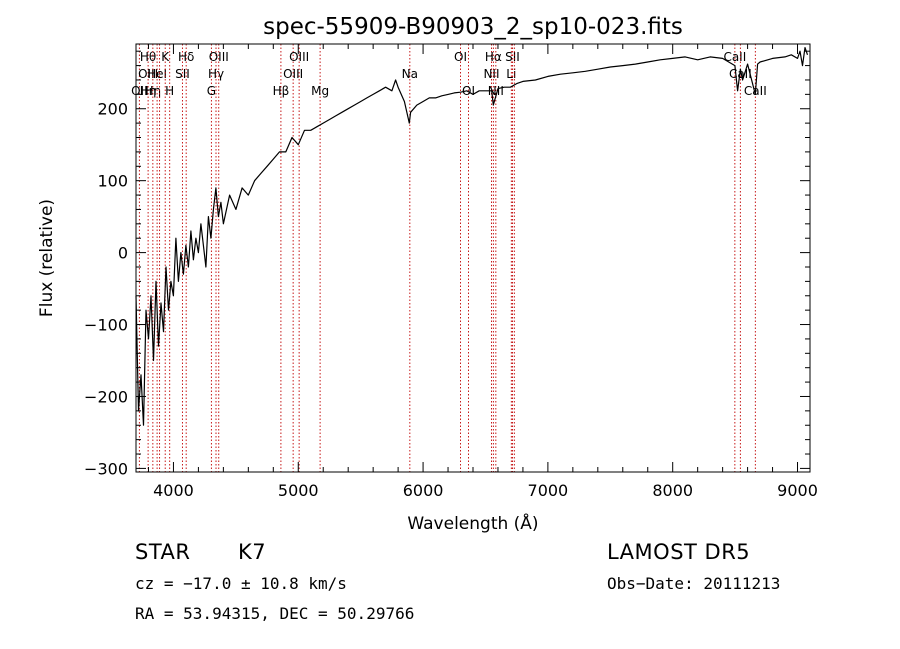 The image size is (900, 649). I want to click on chart-title: spec-55909-B90903_2_sp10-023.fits, so click(473, 27).